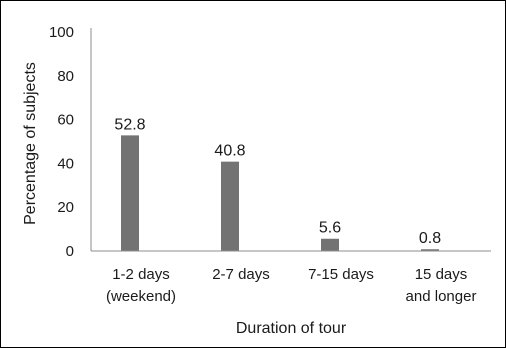  What do you see at coordinates (65, 120) in the screenshot?
I see `y-tick-label: 60` at bounding box center [65, 120].